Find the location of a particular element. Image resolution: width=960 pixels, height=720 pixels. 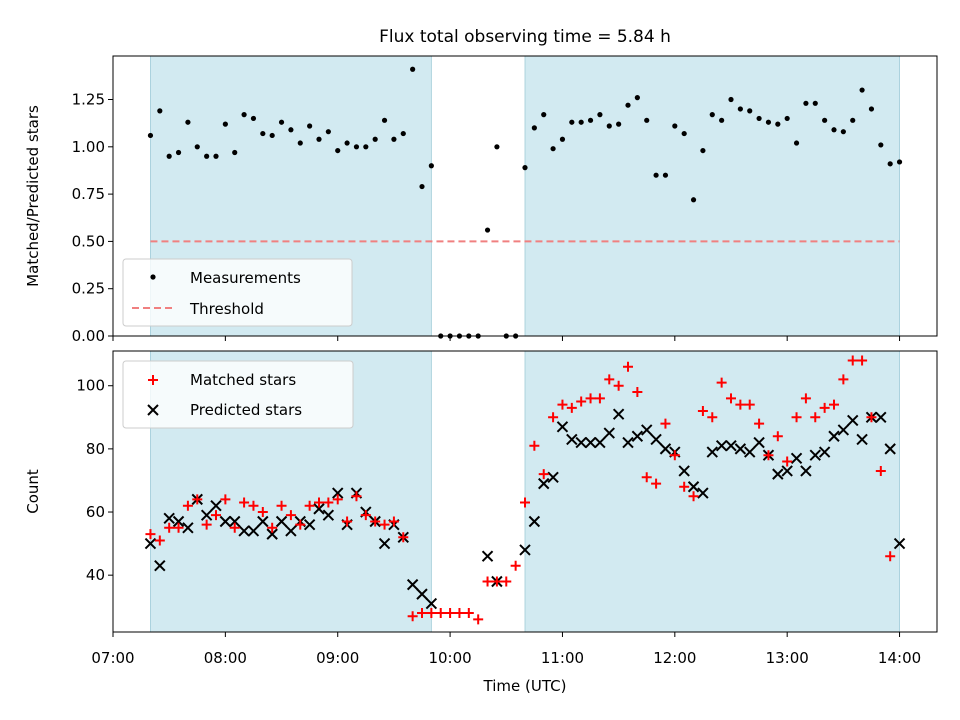

ratio-legend: Measurements Threshold is located at coordinates (237, 292).